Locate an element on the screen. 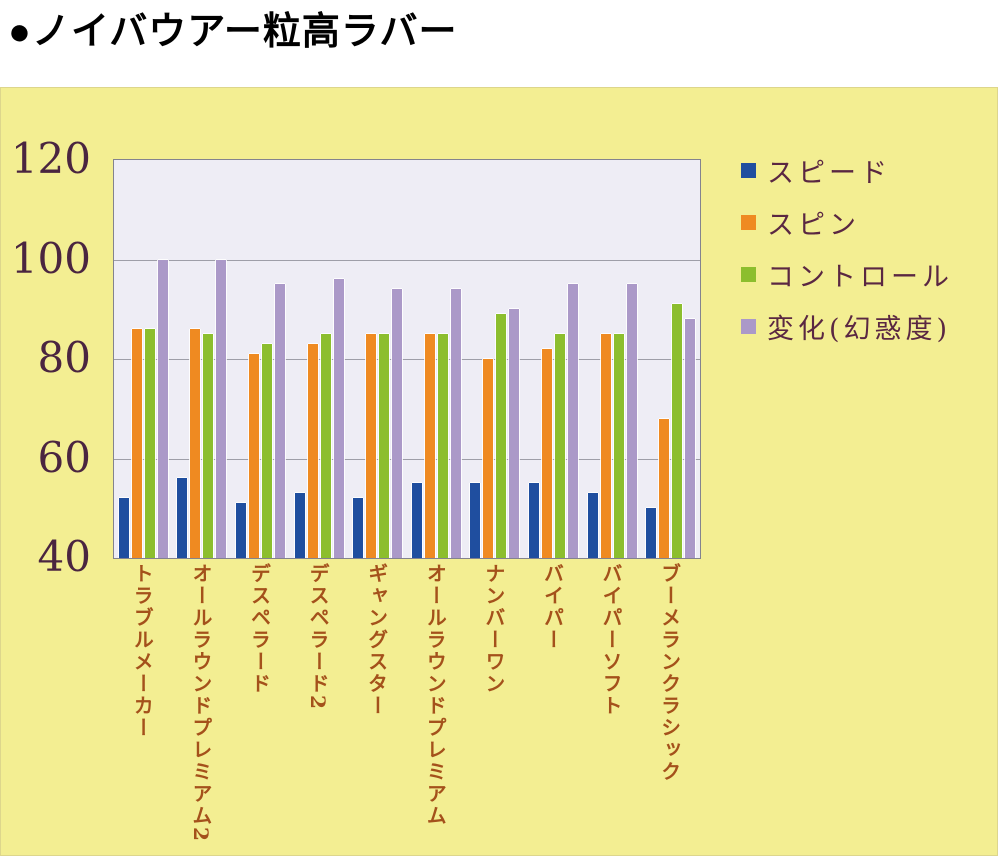  legend-item: スピン is located at coordinates (847, 222).